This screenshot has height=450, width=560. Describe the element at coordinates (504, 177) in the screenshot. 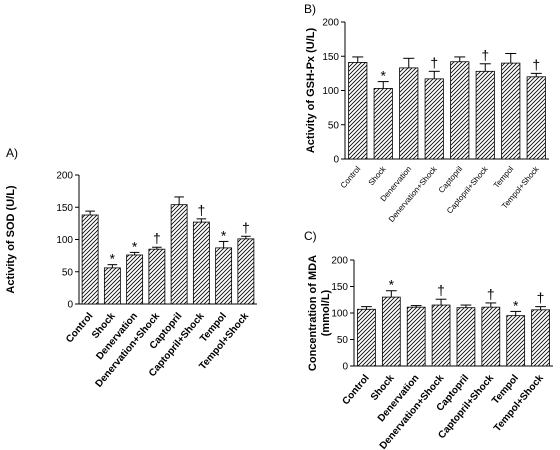

I see `category-label: Tempol` at that location.